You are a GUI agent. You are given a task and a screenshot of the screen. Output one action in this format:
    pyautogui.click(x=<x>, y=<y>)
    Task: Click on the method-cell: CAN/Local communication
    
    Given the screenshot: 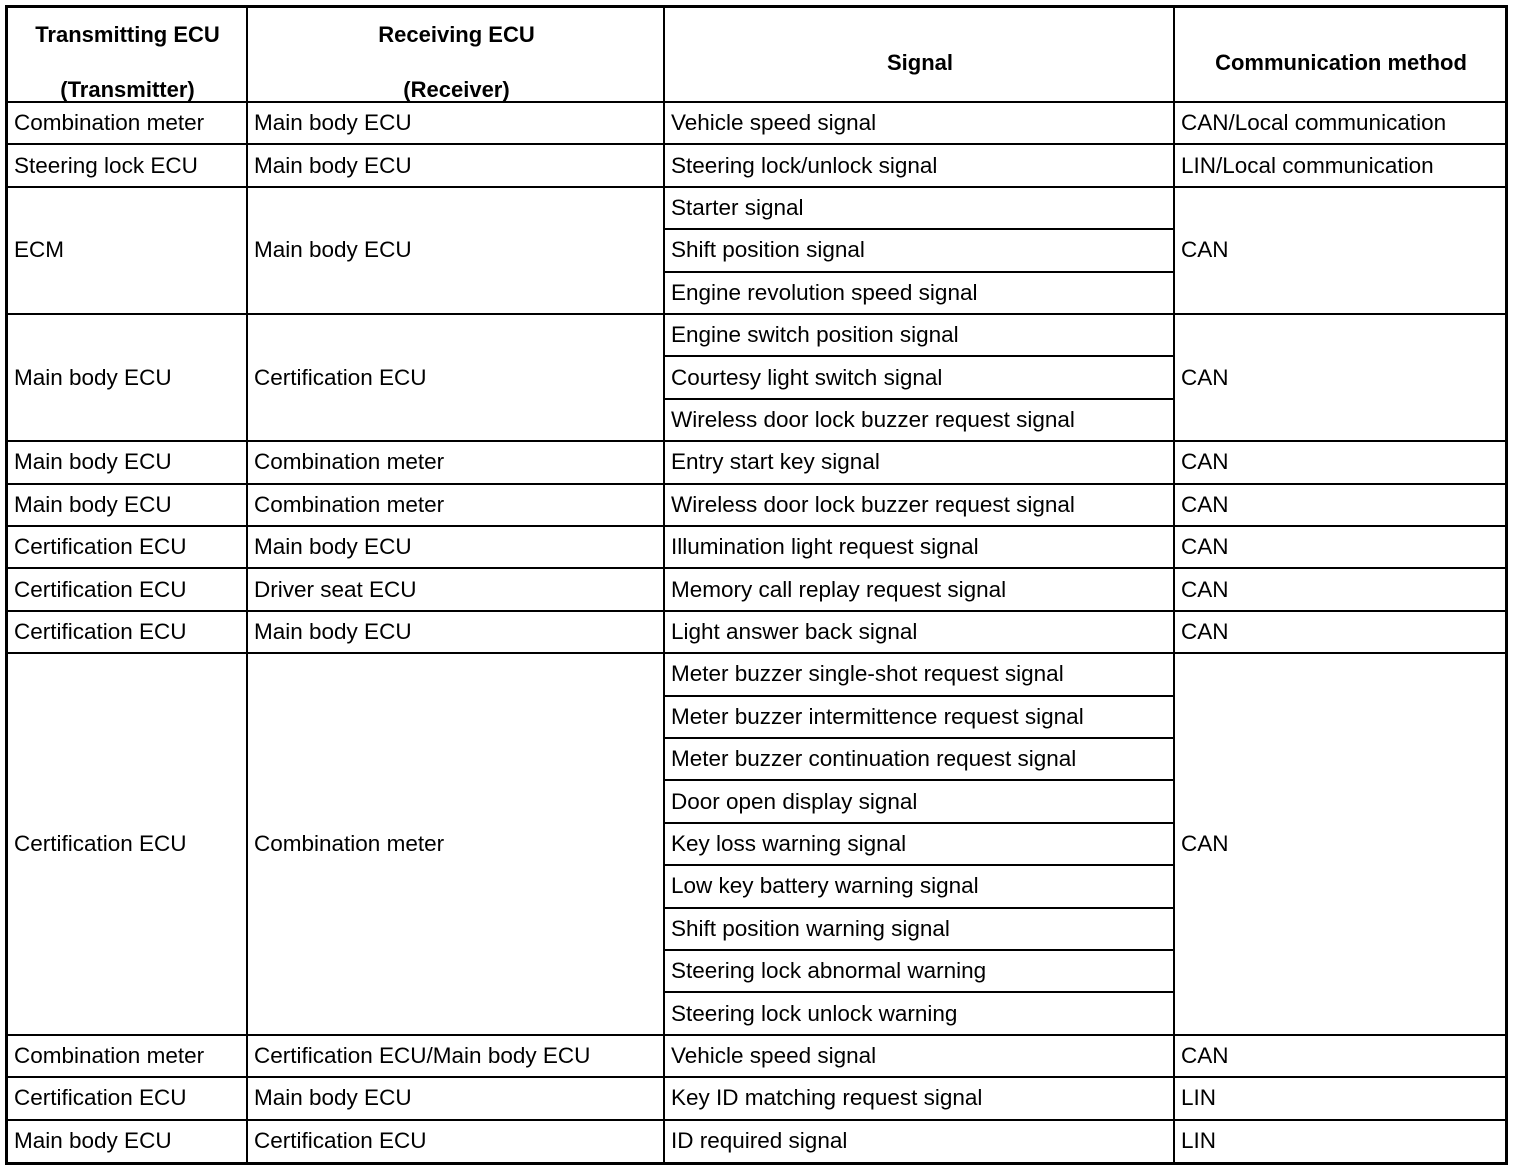 What is the action you would take?
    pyautogui.click(x=1314, y=123)
    